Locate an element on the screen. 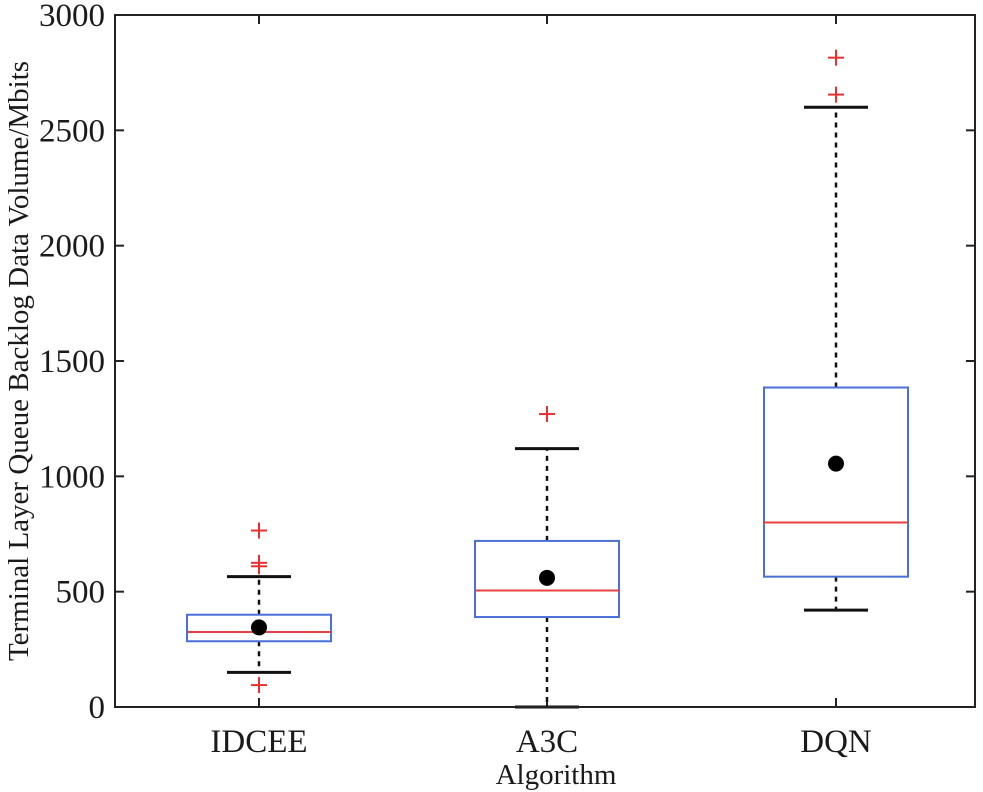  y-tick-label: 1500 is located at coordinates (72, 362).